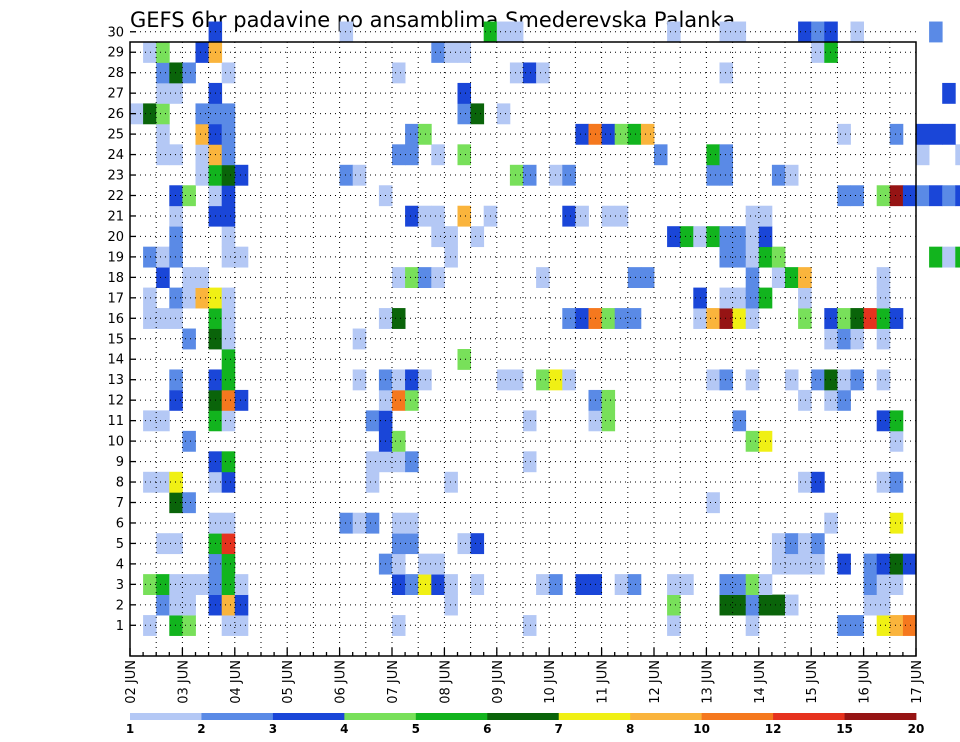 The image size is (960, 742). What do you see at coordinates (120, 564) in the screenshot?
I see `y-tick-label: 4` at bounding box center [120, 564].